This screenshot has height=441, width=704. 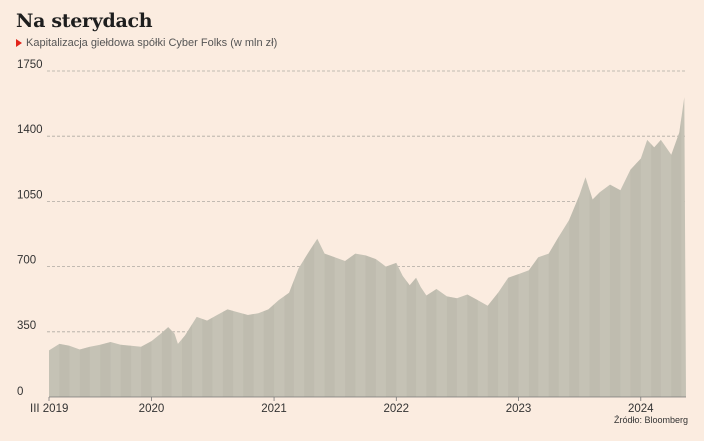 What do you see at coordinates (30, 130) in the screenshot?
I see `y-tick-label: 1400` at bounding box center [30, 130].